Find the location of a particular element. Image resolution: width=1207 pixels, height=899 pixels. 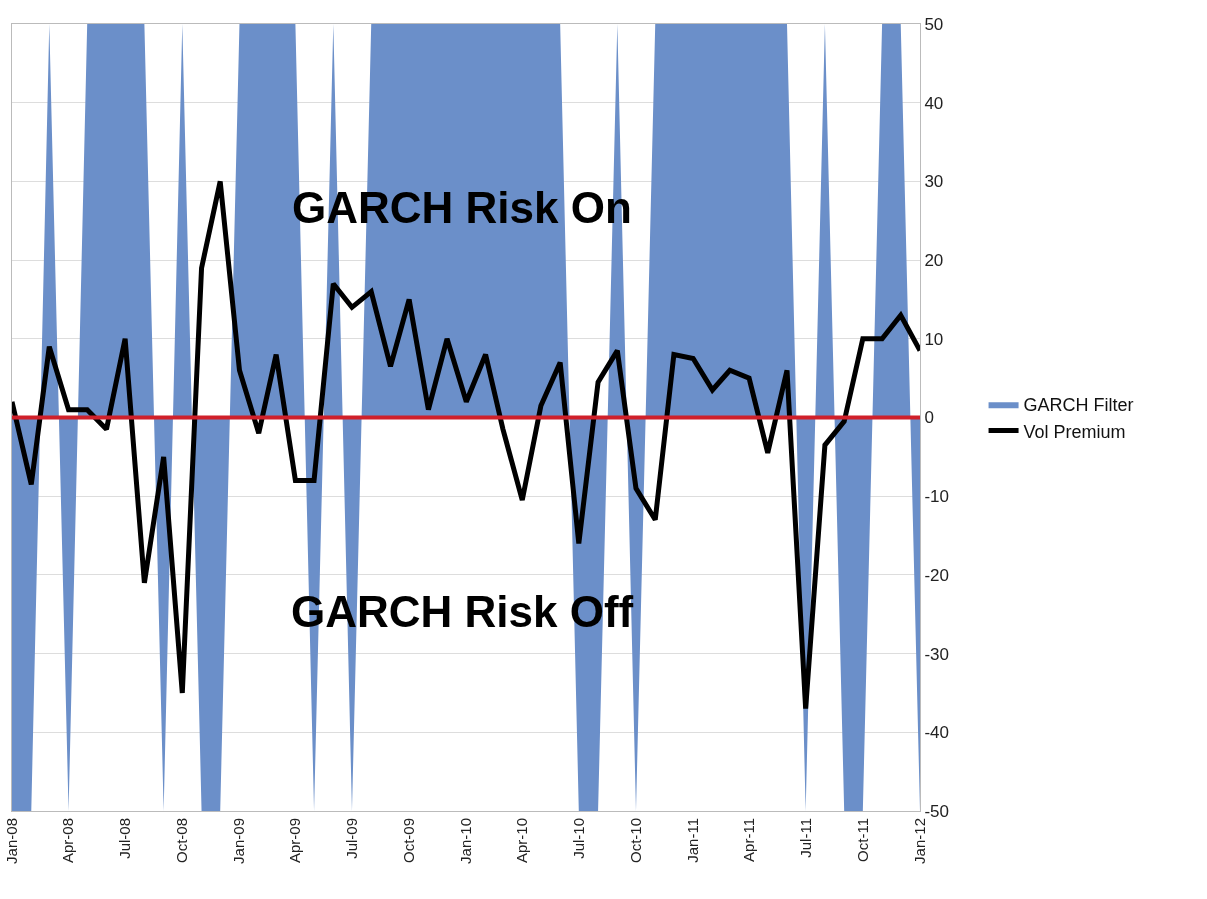

y-tick-label: 50 is located at coordinates (934, 24).